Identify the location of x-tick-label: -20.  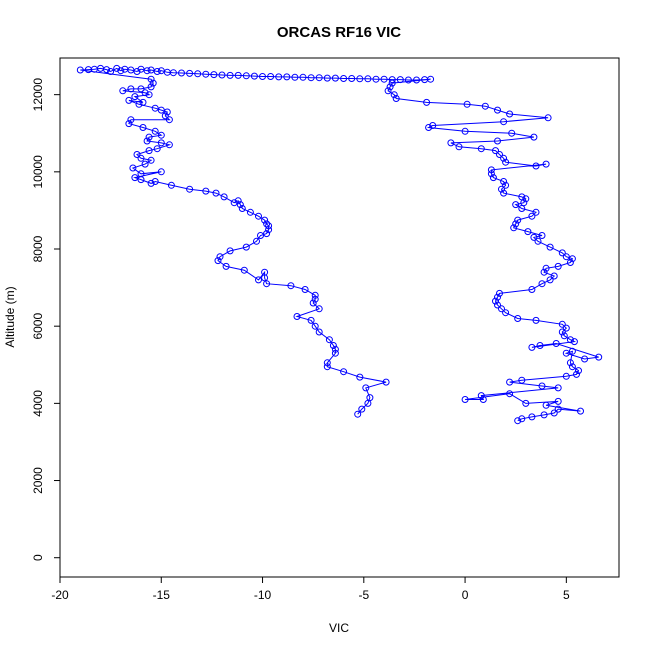
(60, 595).